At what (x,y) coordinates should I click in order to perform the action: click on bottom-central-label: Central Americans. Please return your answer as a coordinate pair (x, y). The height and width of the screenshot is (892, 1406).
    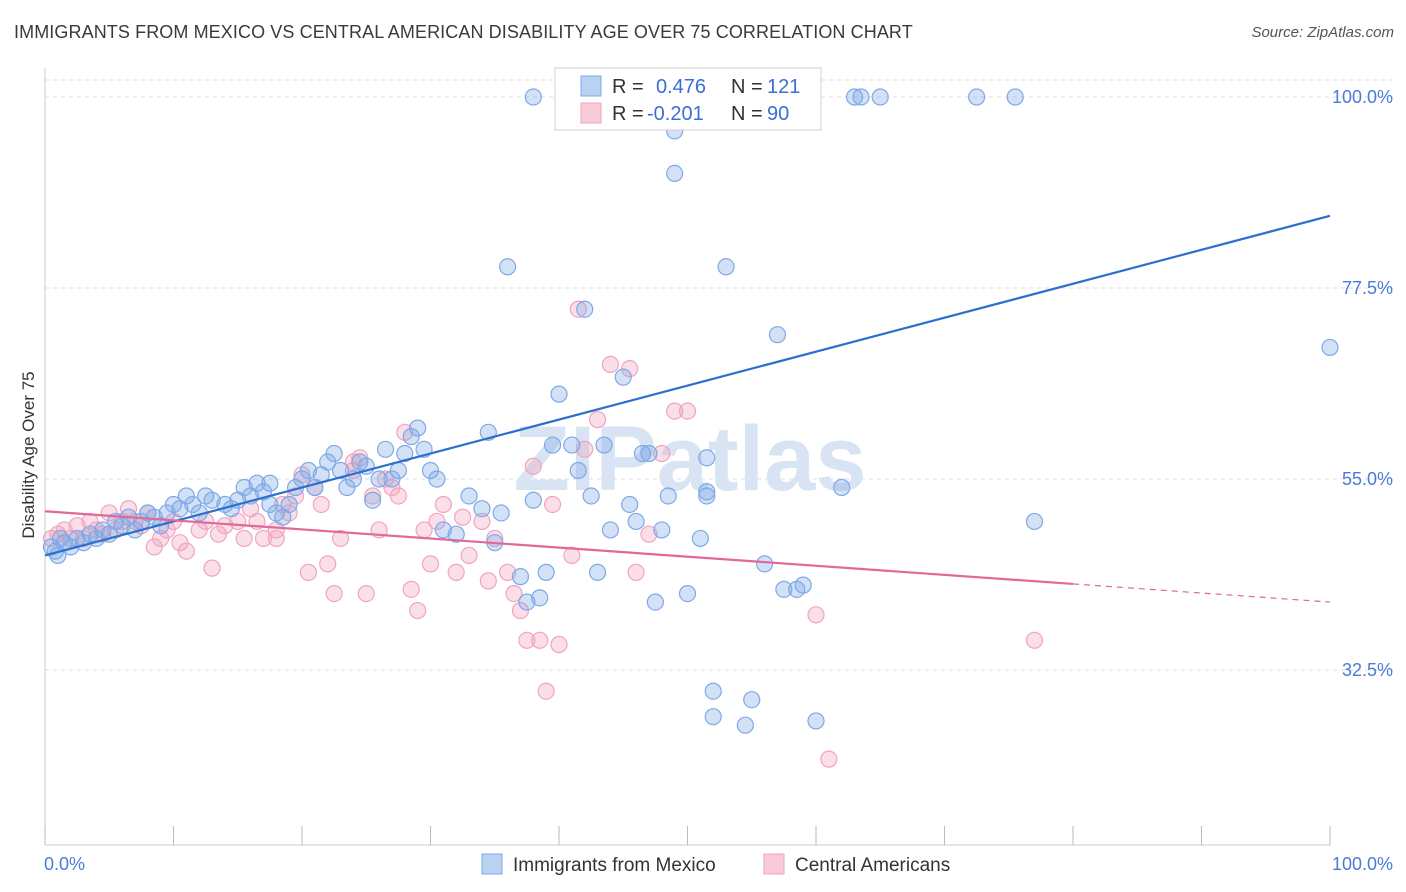
    Looking at the image, I should click on (872, 865).